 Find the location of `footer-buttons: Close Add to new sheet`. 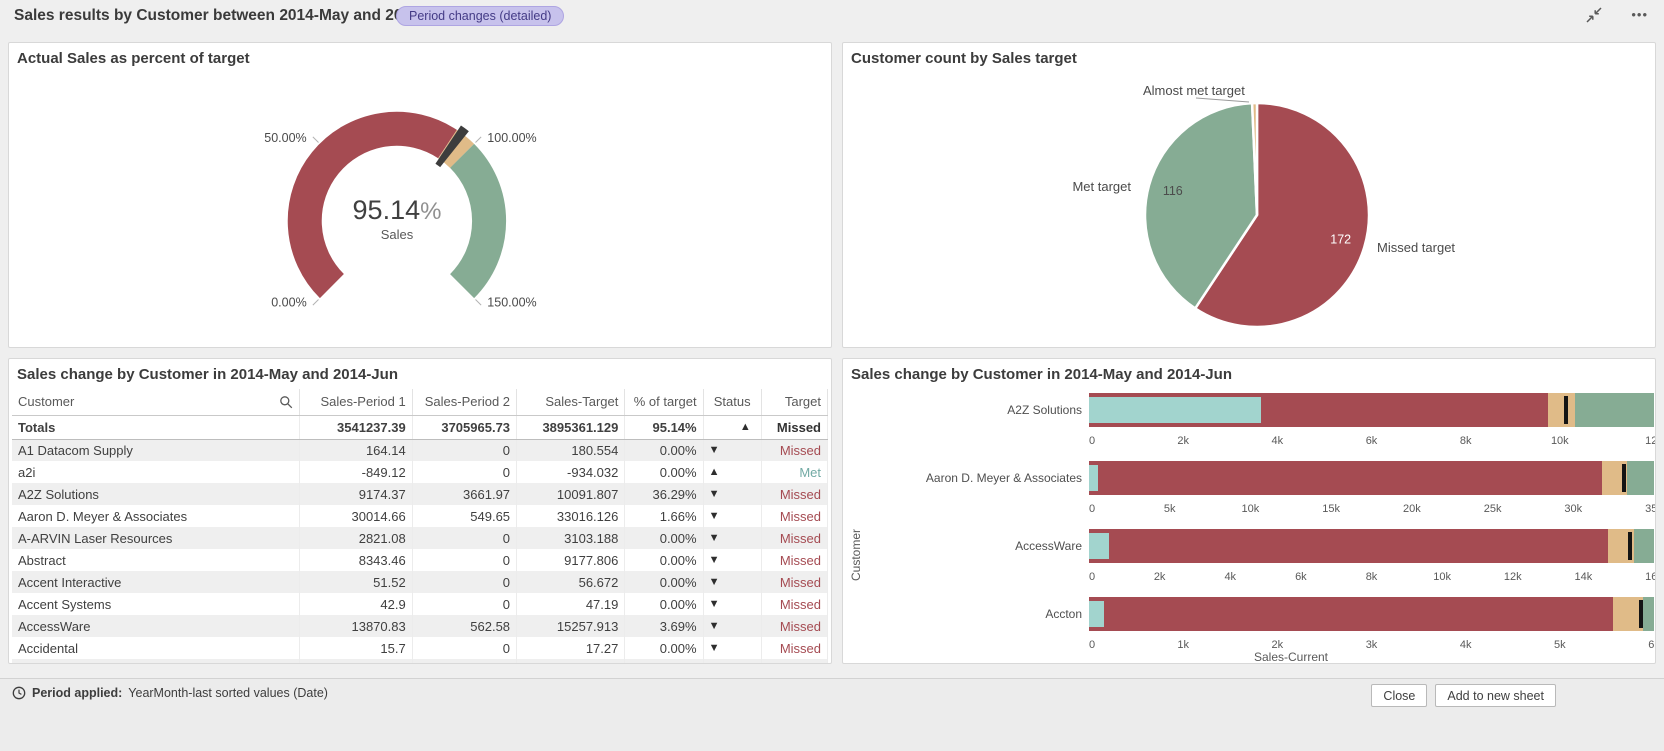

footer-buttons: Close Add to new sheet is located at coordinates (1463, 695).